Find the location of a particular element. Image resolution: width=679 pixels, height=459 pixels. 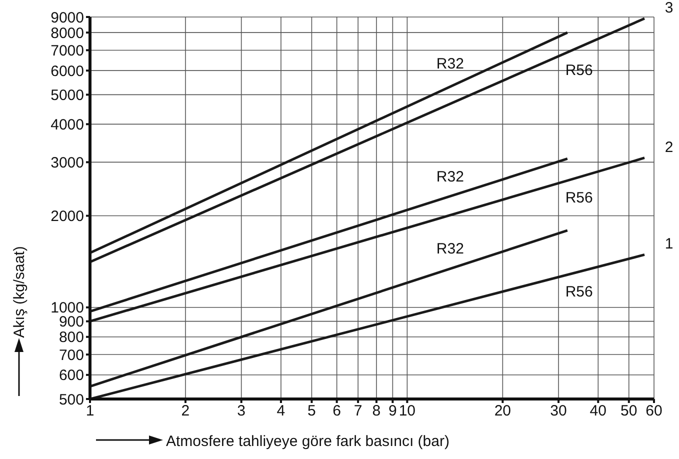

text: 2 is located at coordinates (669, 147).